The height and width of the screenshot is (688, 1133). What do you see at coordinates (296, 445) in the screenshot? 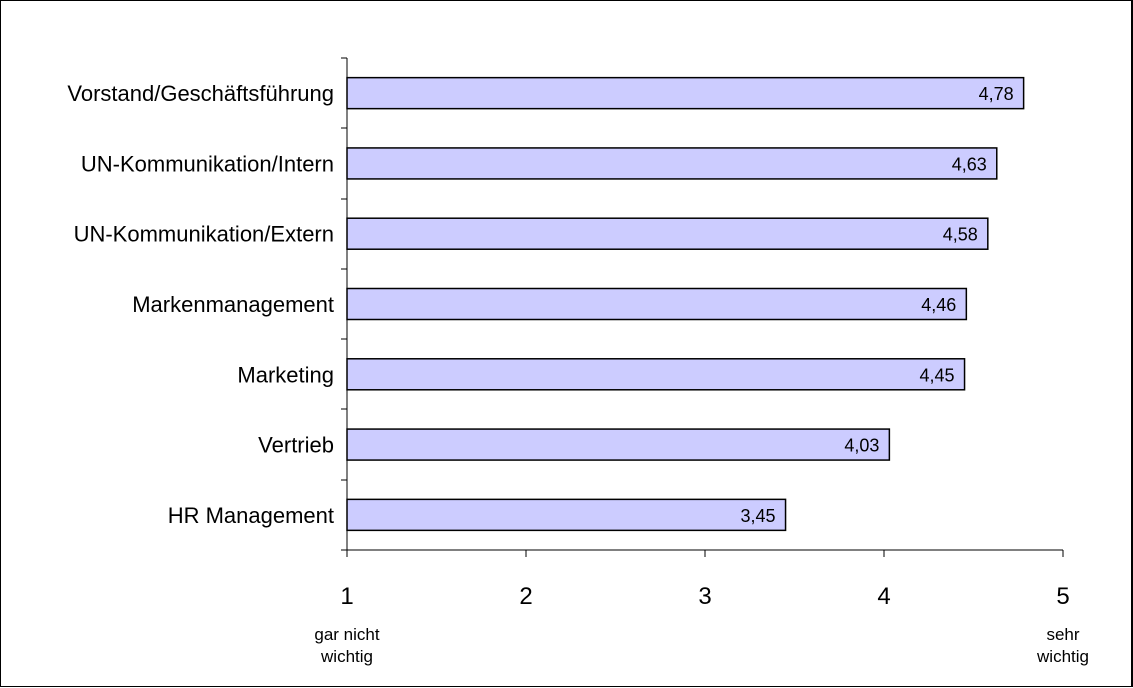
I see `category-label: Vertrieb` at bounding box center [296, 445].